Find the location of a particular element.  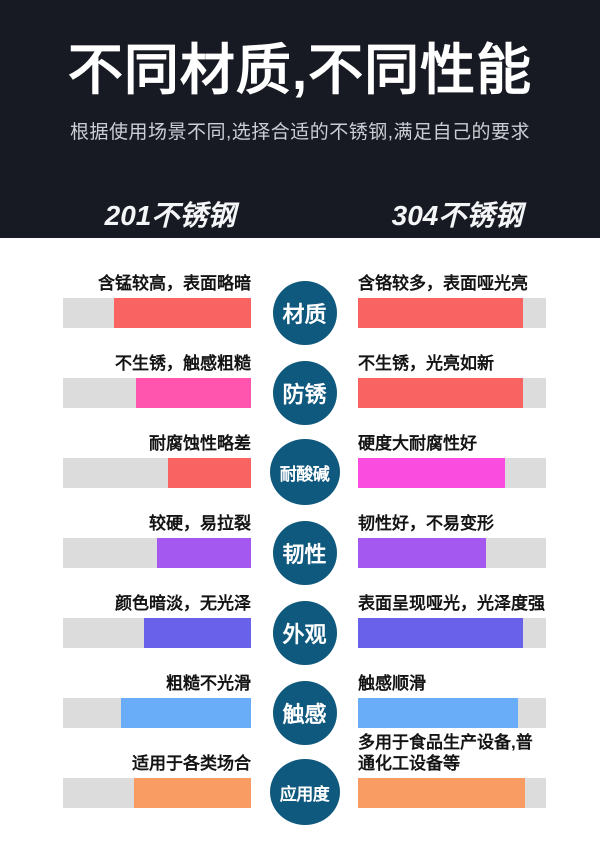

column-title-304: 304不锈钢 is located at coordinates (457, 215).